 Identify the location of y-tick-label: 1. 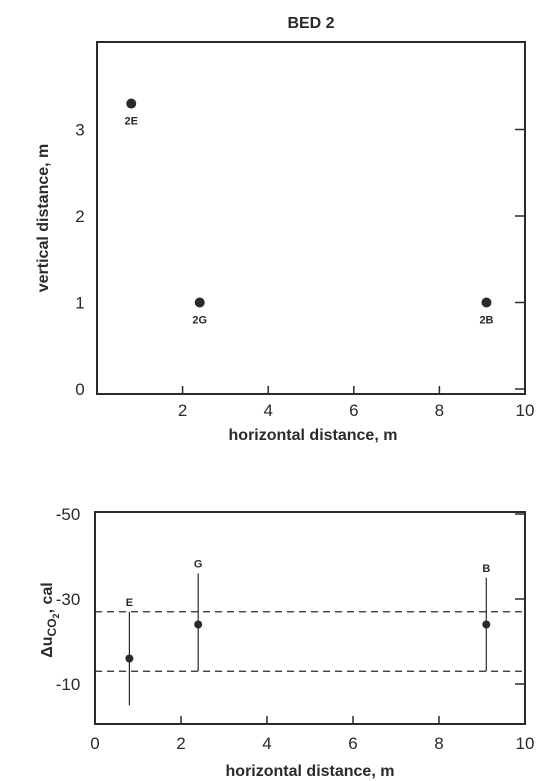
(79, 303).